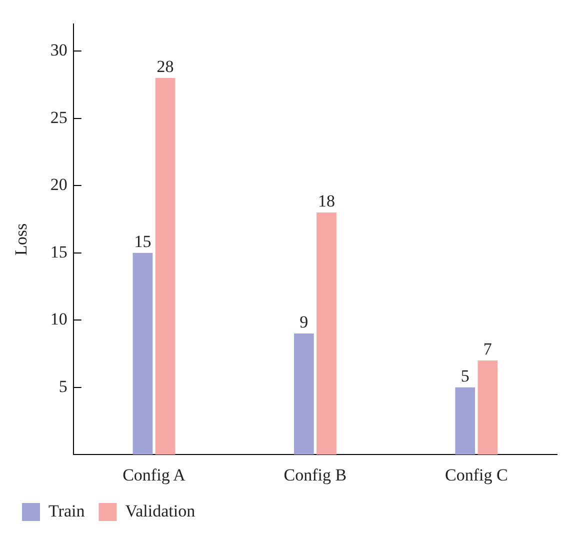 This screenshot has width=563, height=535. What do you see at coordinates (487, 348) in the screenshot?
I see `data-label: 7` at bounding box center [487, 348].